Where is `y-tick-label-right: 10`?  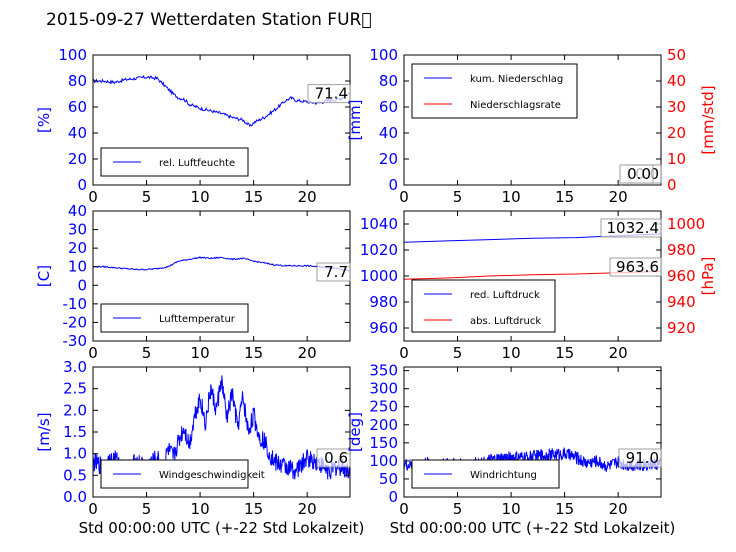
y-tick-label-right: 10 is located at coordinates (676, 159).